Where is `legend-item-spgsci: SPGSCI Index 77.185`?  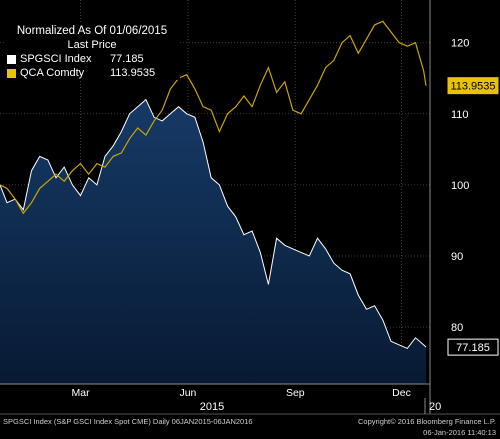 legend-item-spgsci: SPGSCI Index 77.185 is located at coordinates (92, 59).